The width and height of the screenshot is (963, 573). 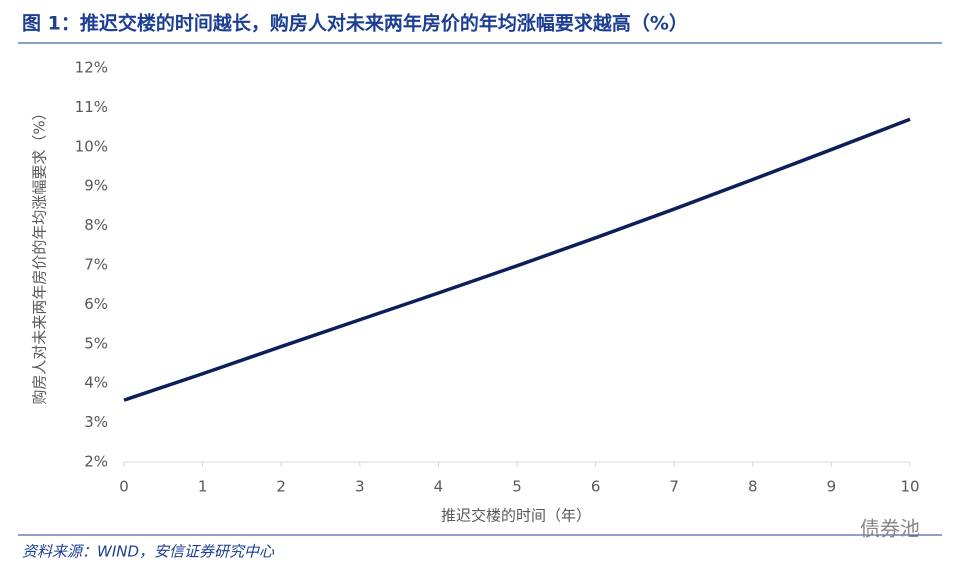 I want to click on watermark: 债券池, so click(x=890, y=529).